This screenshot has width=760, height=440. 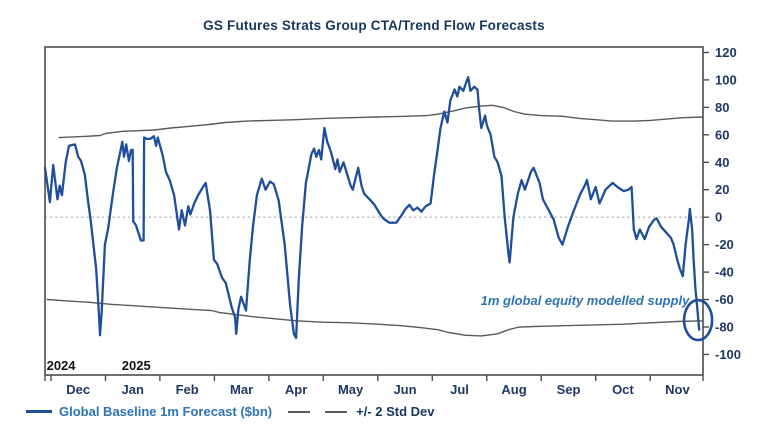 What do you see at coordinates (241, 389) in the screenshot?
I see `month-label: Mar` at bounding box center [241, 389].